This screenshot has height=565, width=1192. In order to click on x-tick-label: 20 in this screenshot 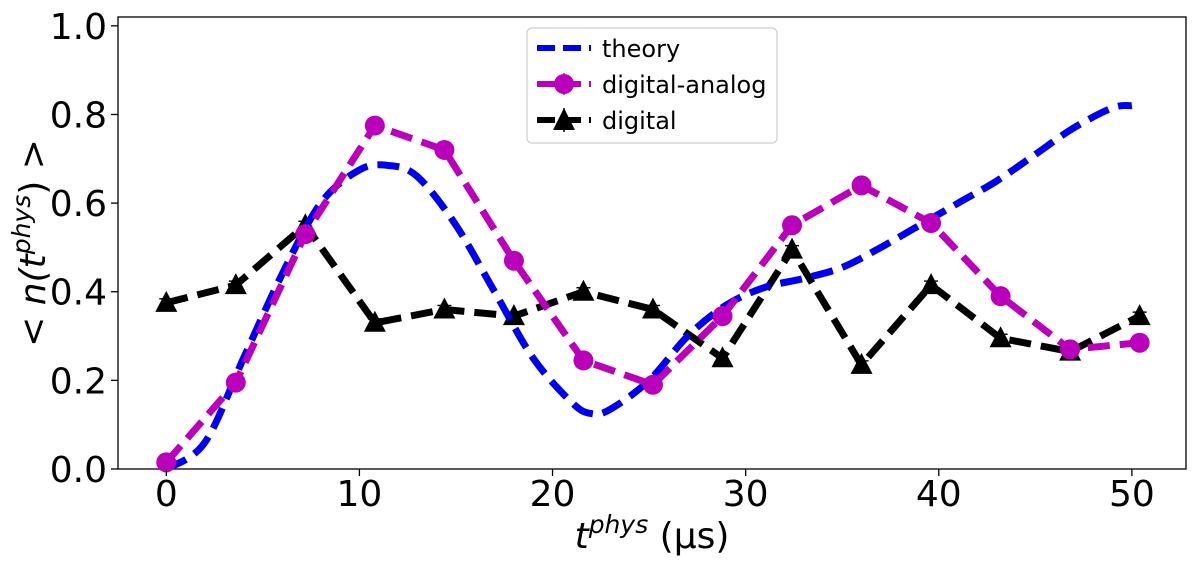, I will do `click(553, 494)`.